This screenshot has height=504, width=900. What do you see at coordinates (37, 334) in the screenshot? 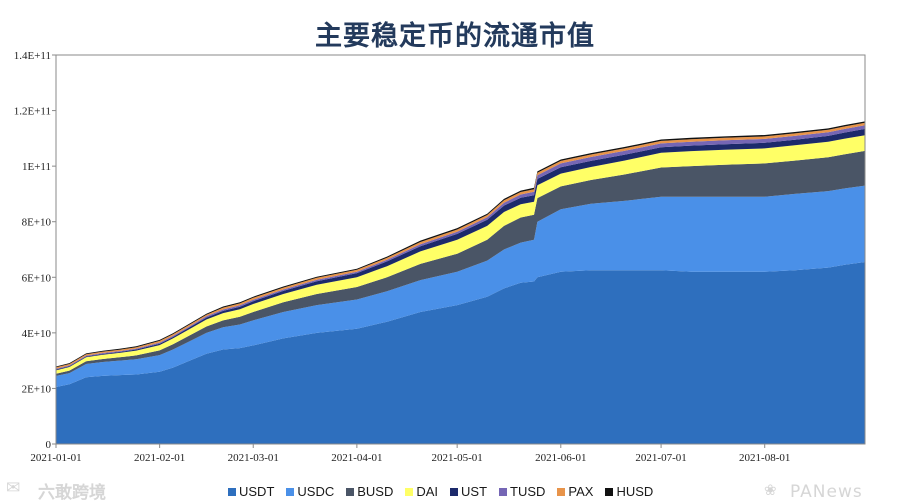
I see `y-tick-label: 4E+10` at bounding box center [37, 334].